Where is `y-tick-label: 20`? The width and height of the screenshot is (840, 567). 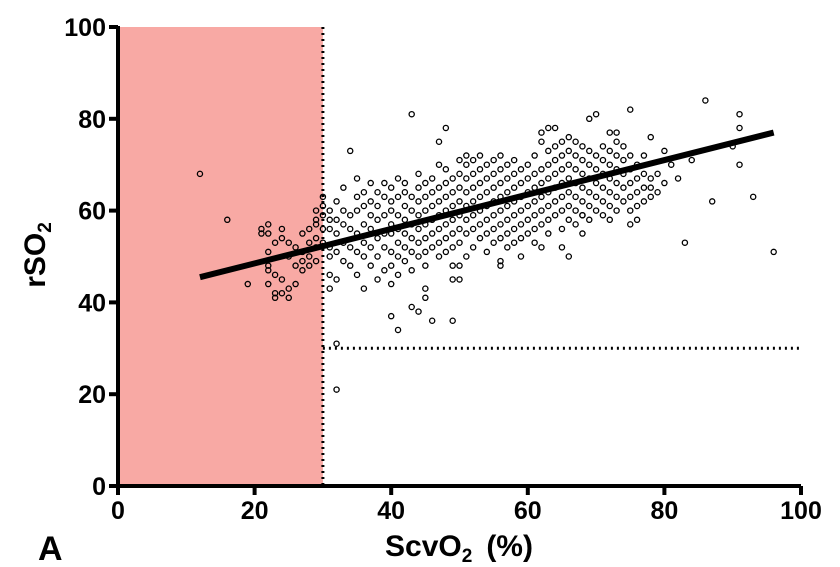 y-tick-label: 20 is located at coordinates (92, 395).